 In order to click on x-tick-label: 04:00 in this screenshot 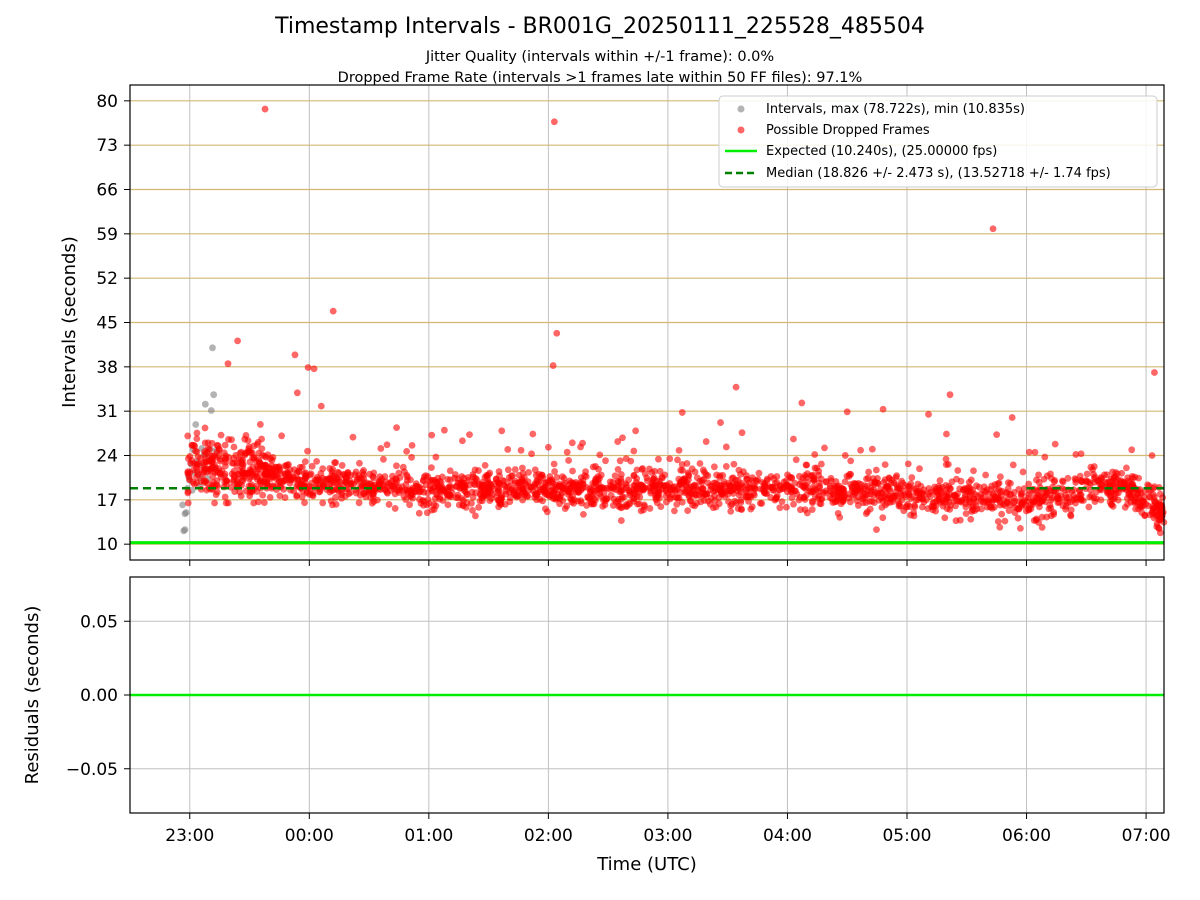, I will do `click(787, 836)`.